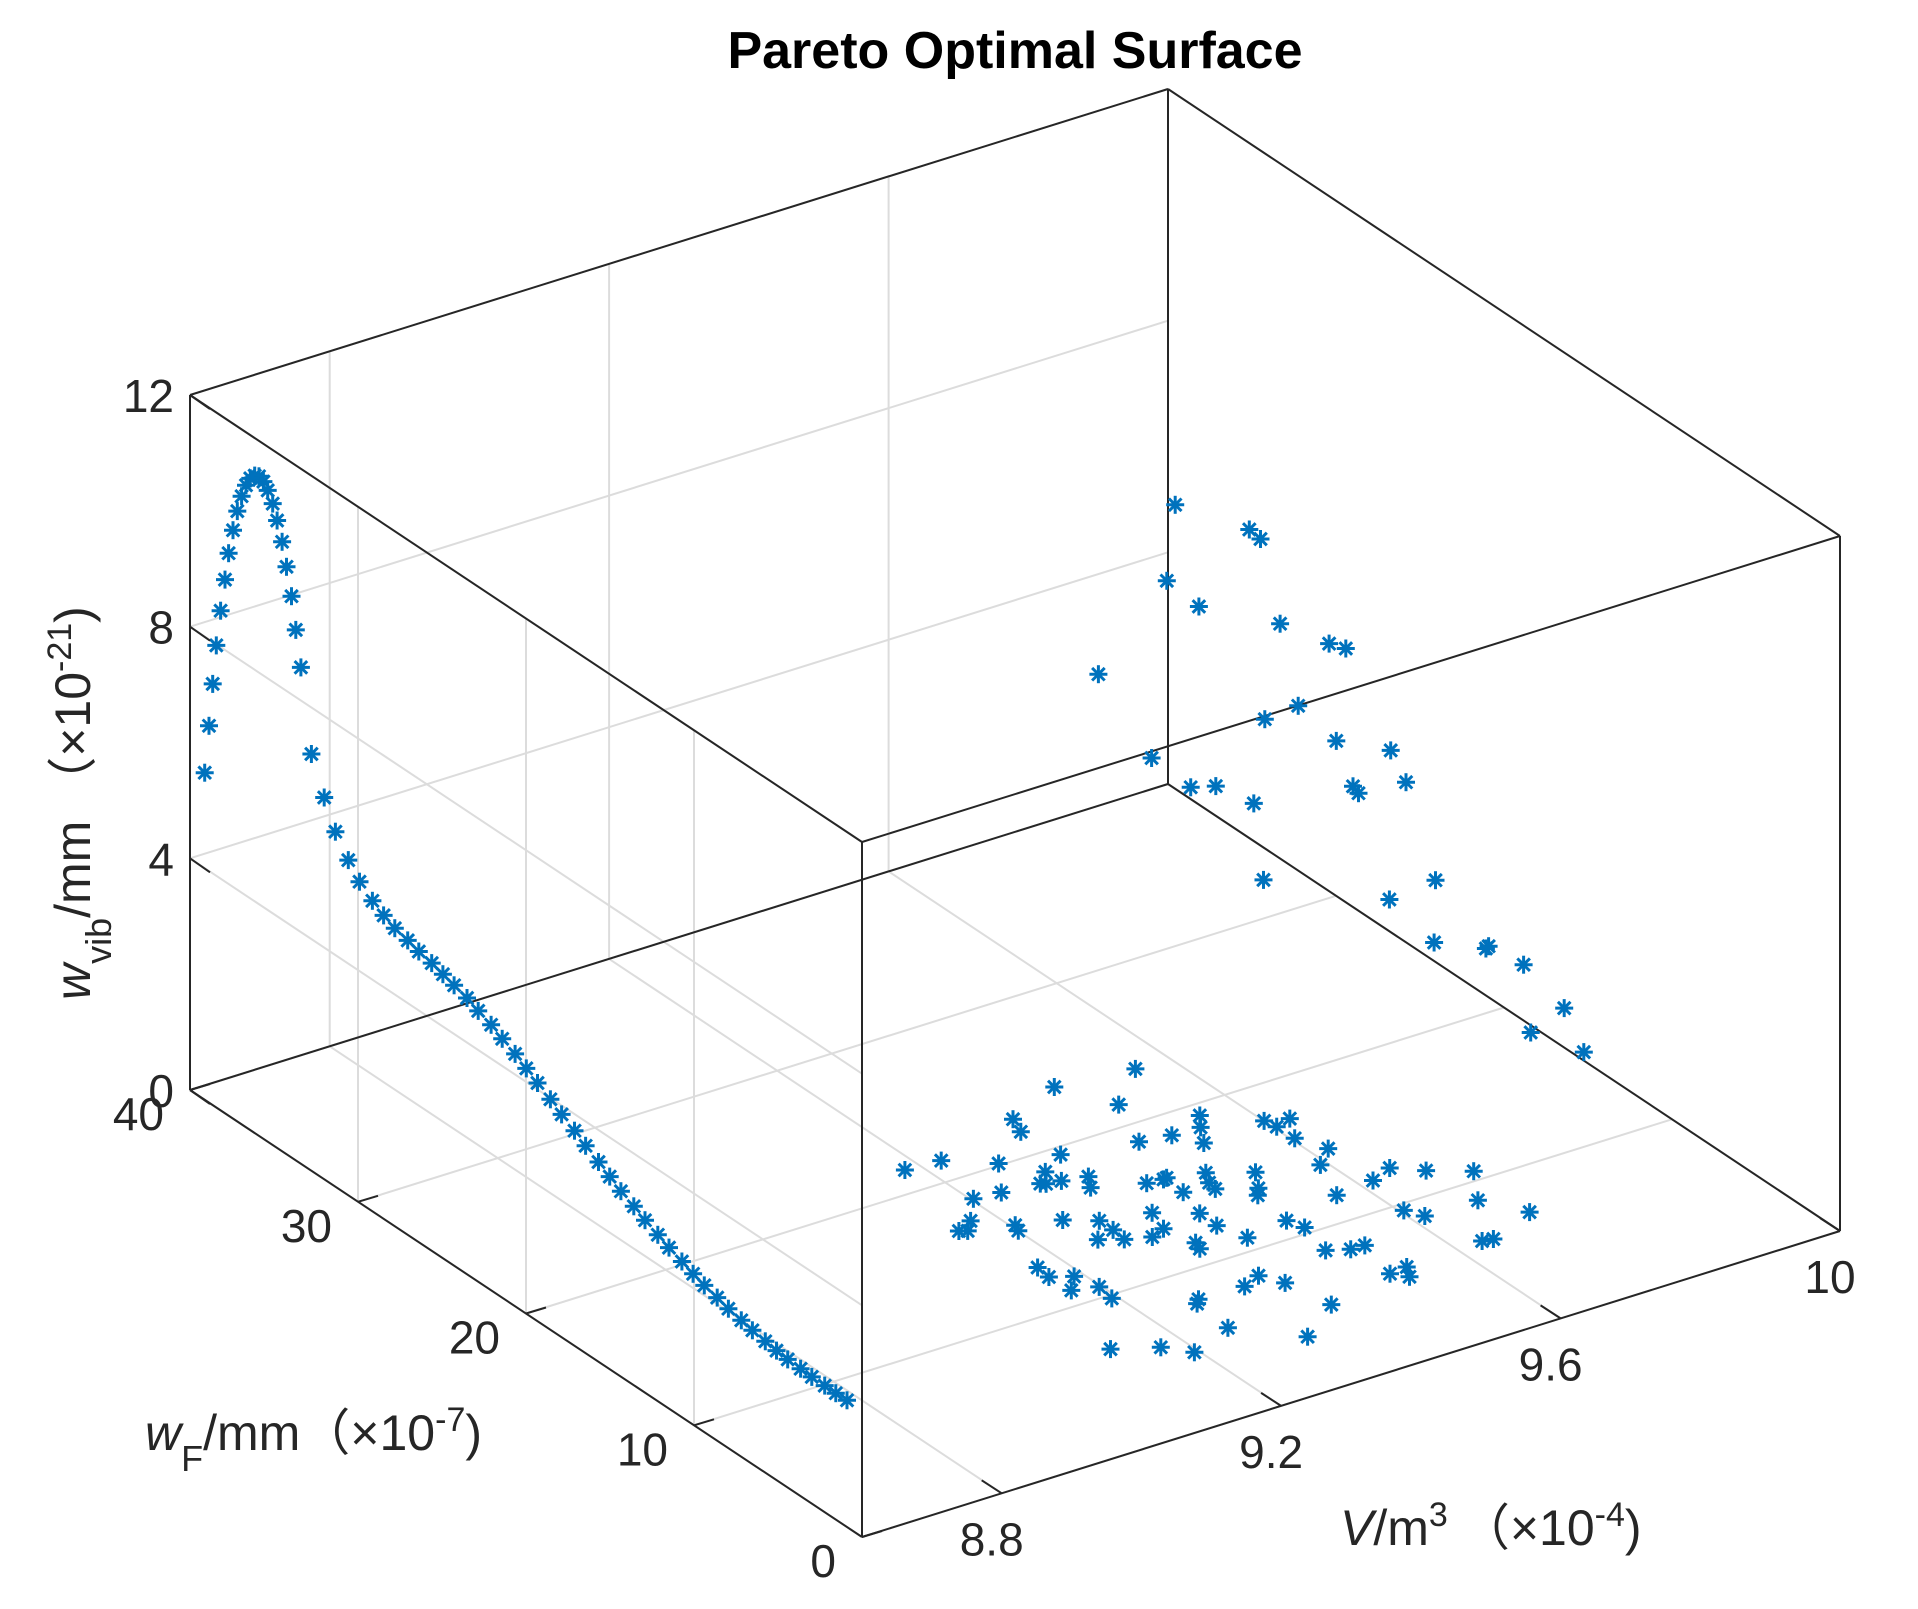 The width and height of the screenshot is (1918, 1609). Describe the element at coordinates (1551, 1364) in the screenshot. I see `x-tick-label: 9.6` at that location.